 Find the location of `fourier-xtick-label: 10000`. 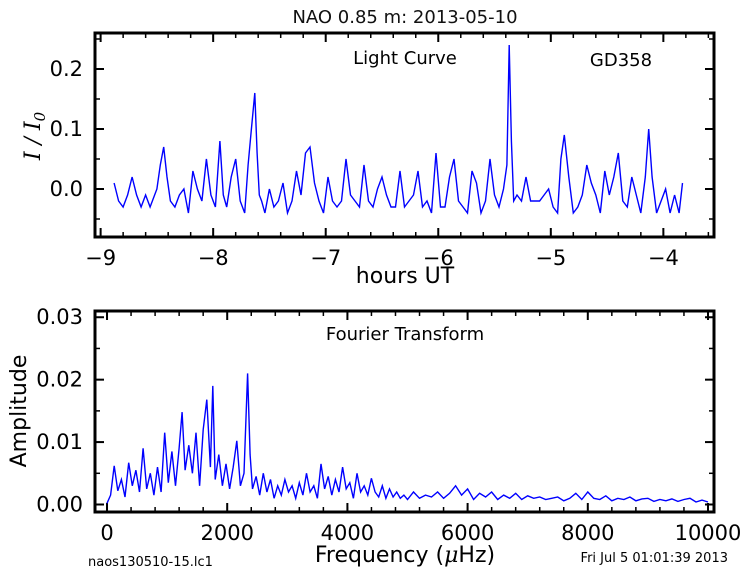

fourier-xtick-label: 10000 is located at coordinates (708, 533).